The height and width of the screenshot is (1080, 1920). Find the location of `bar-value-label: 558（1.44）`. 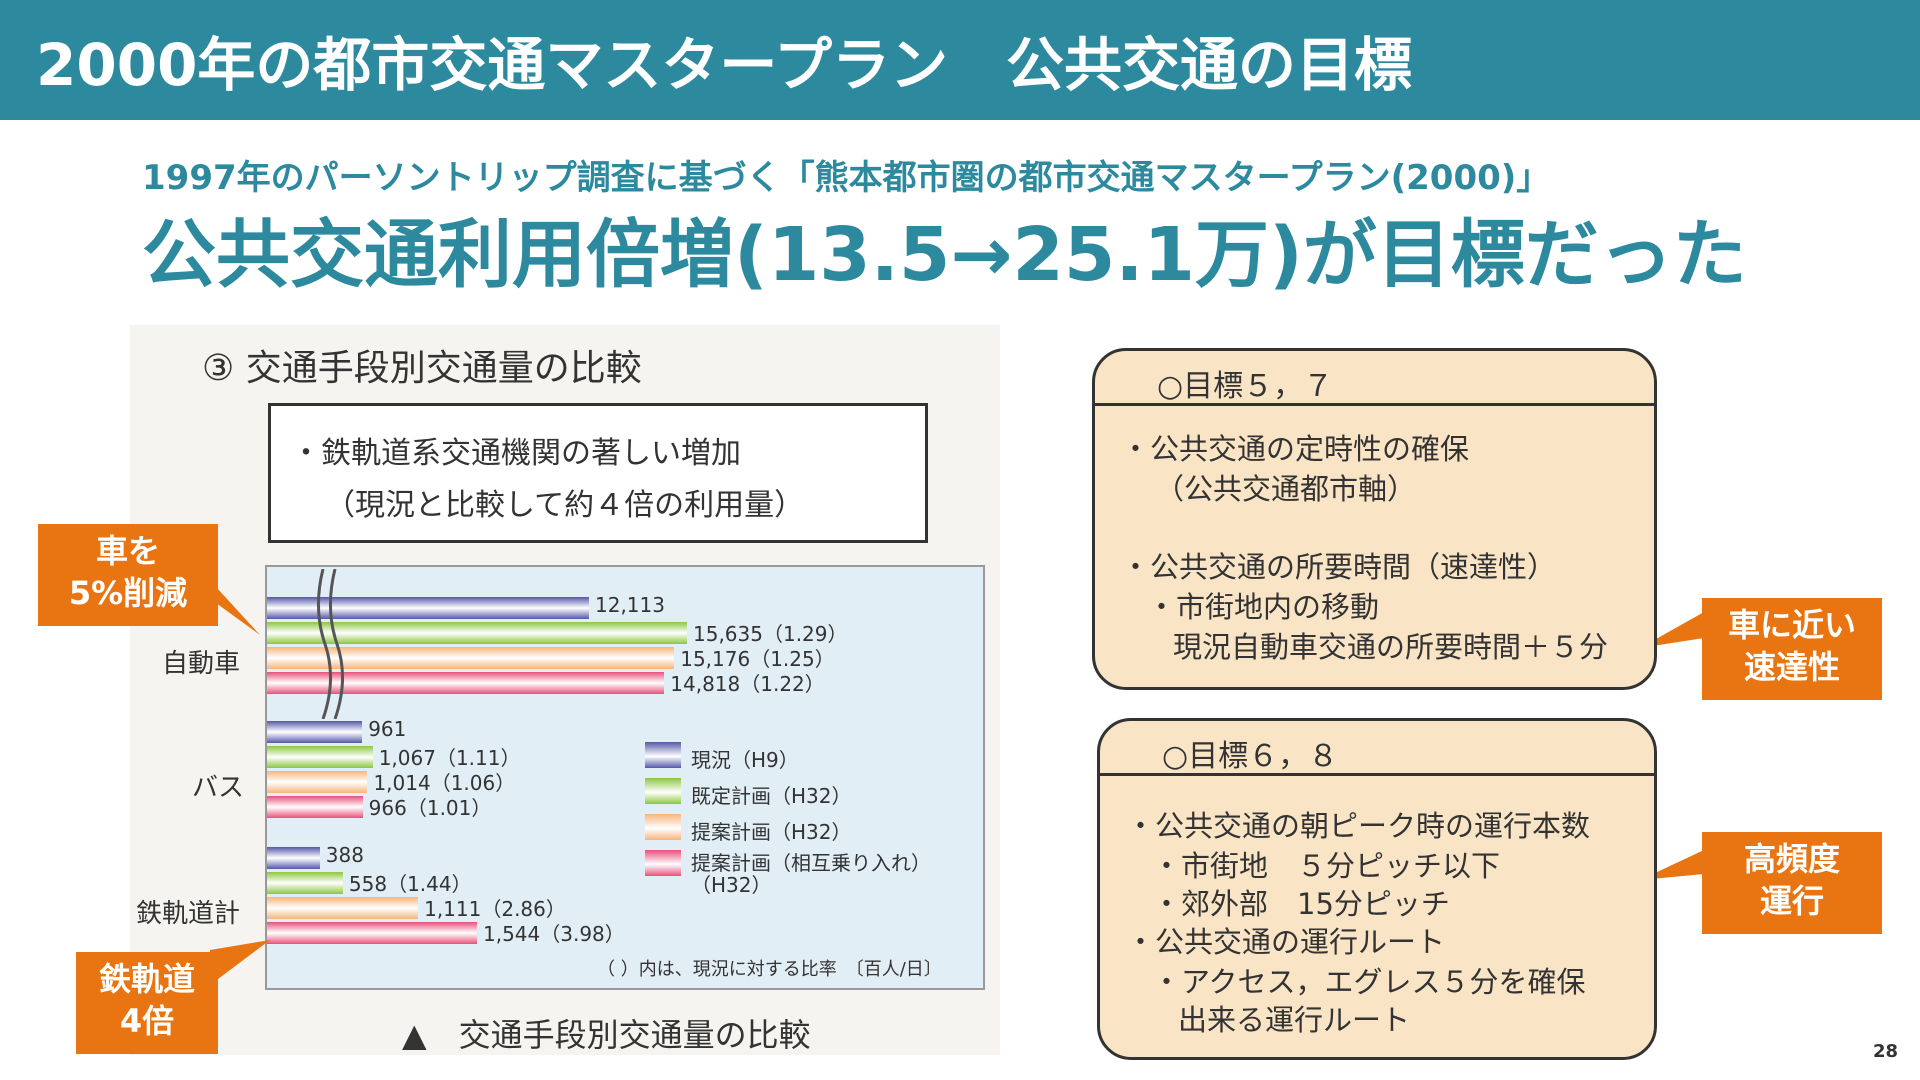

bar-value-label: 558（1.44） is located at coordinates (410, 884).